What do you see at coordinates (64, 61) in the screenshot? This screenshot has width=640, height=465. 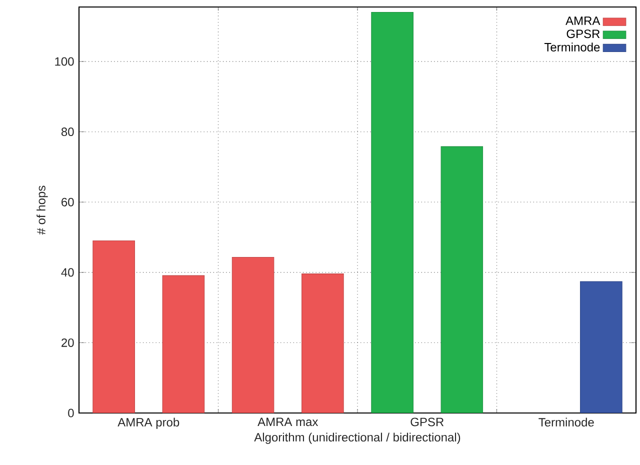 I see `y-tick-label: 100` at bounding box center [64, 61].